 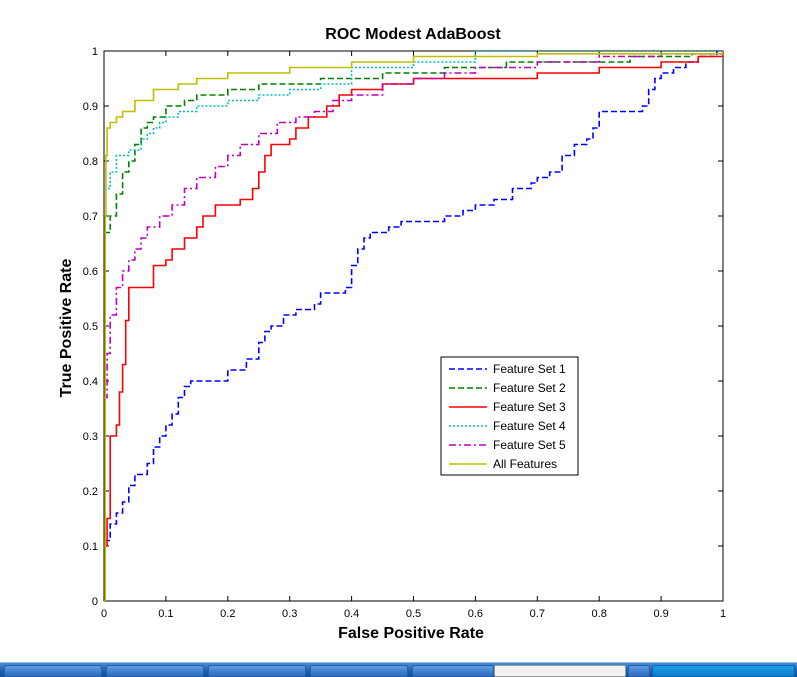 What do you see at coordinates (90, 107) in the screenshot?
I see `y-tick-label: 0.9` at bounding box center [90, 107].